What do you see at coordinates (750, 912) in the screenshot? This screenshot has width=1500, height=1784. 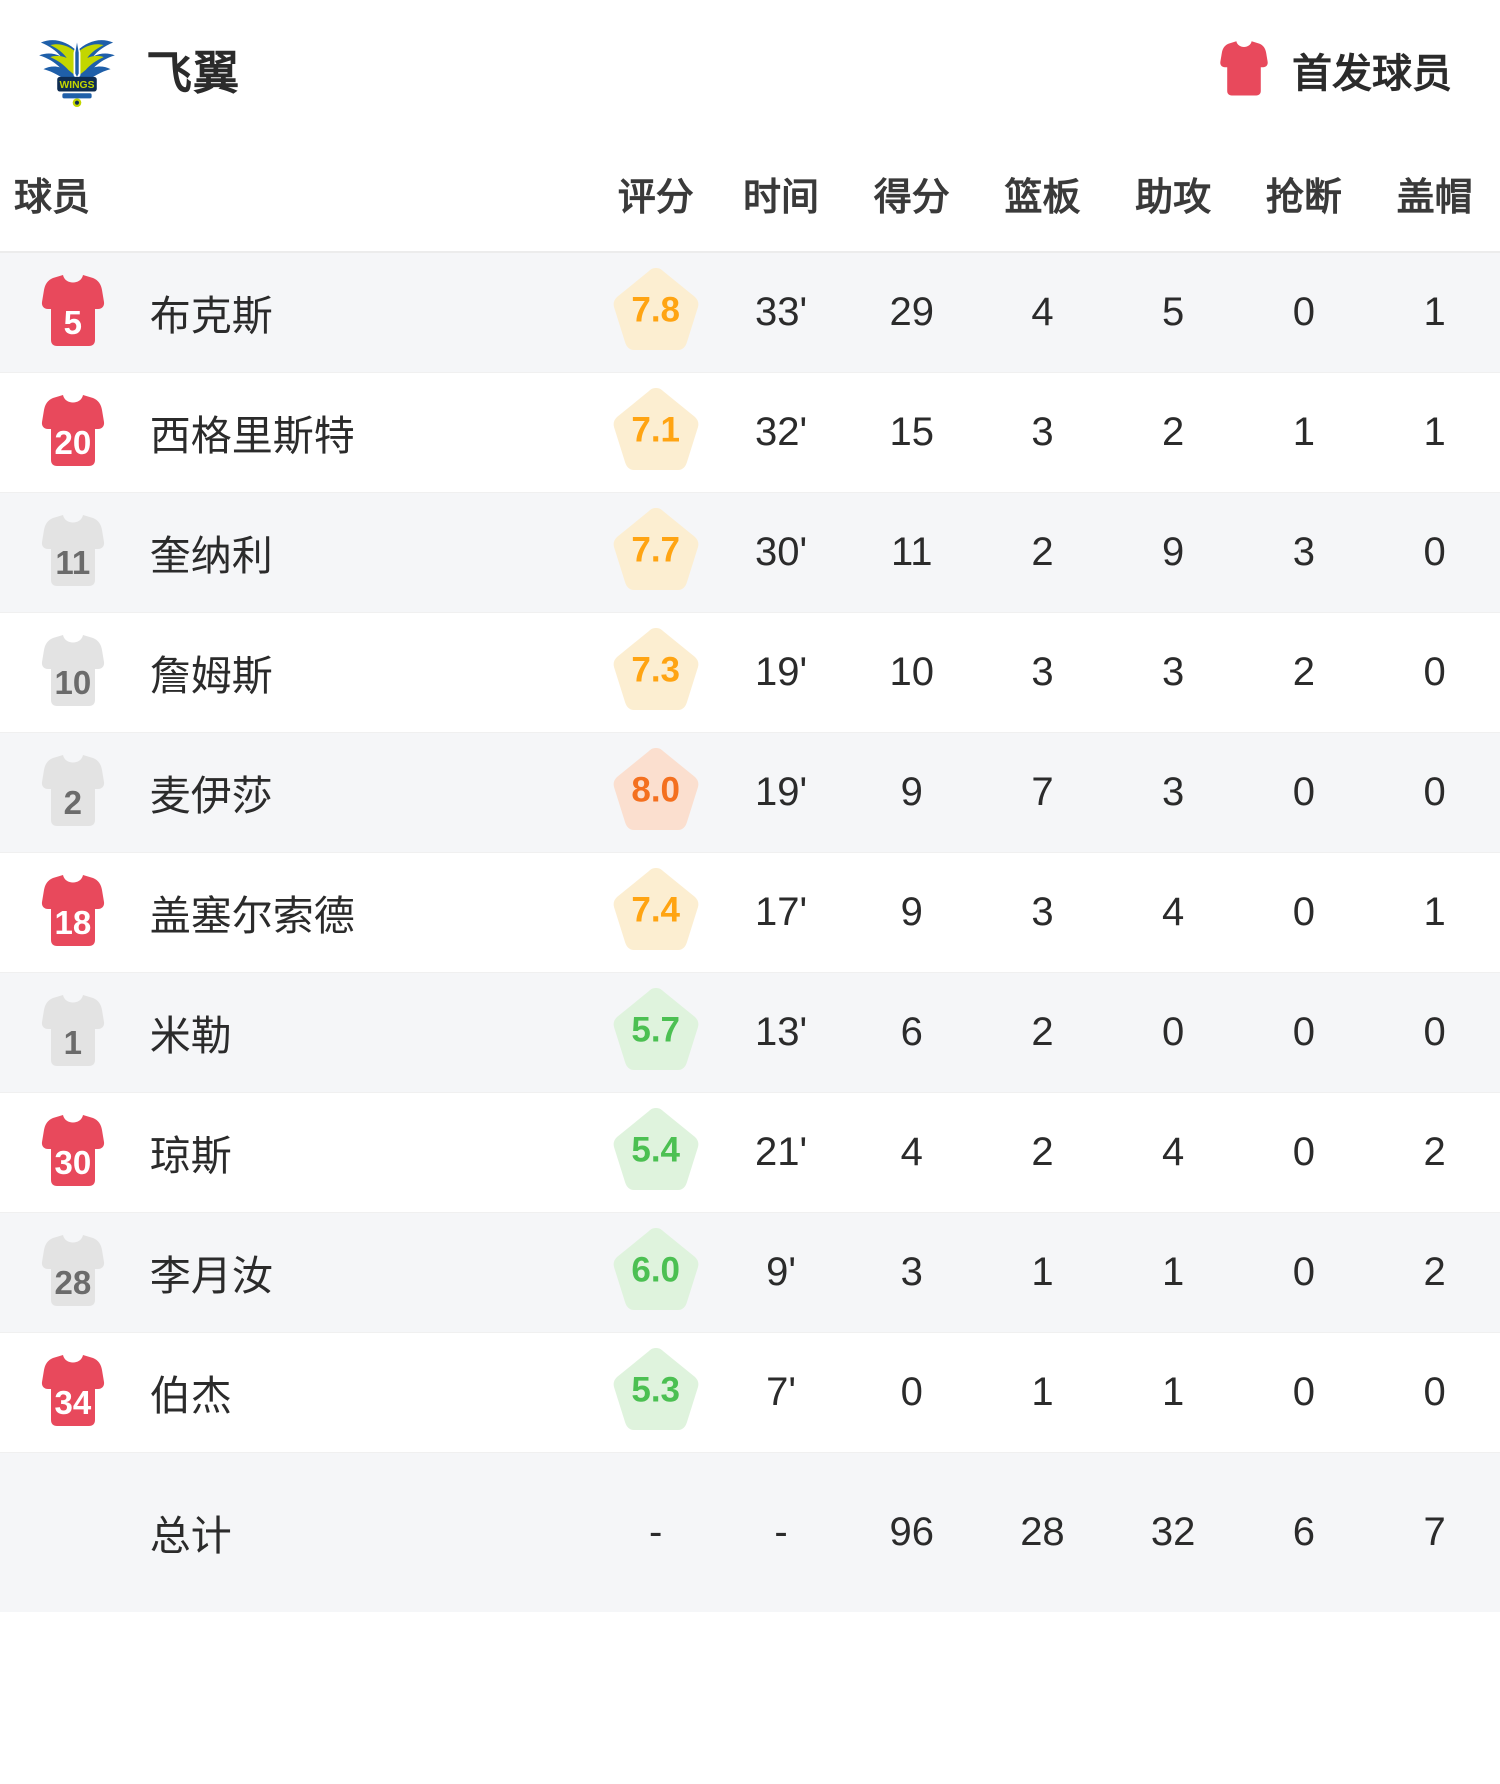 I see `table-row: 18 盖塞尔索德 7.4 17' 9 3 4 0 1` at bounding box center [750, 912].